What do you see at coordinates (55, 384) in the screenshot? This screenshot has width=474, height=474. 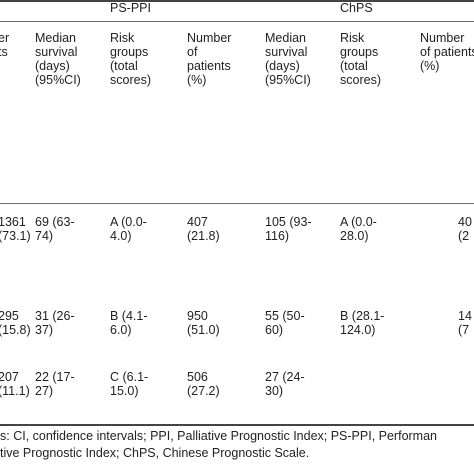 I see `row-ps-ppi-median: 22 (17- 27)` at bounding box center [55, 384].